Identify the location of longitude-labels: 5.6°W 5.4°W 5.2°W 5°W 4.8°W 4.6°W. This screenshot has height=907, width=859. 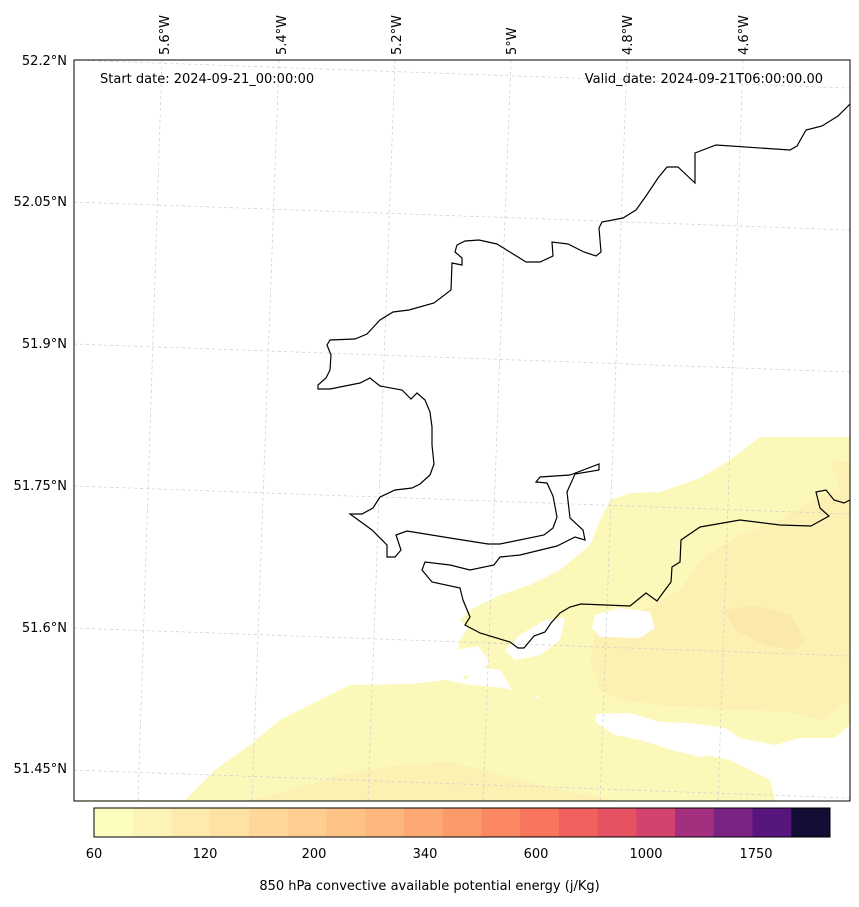
(455, 35).